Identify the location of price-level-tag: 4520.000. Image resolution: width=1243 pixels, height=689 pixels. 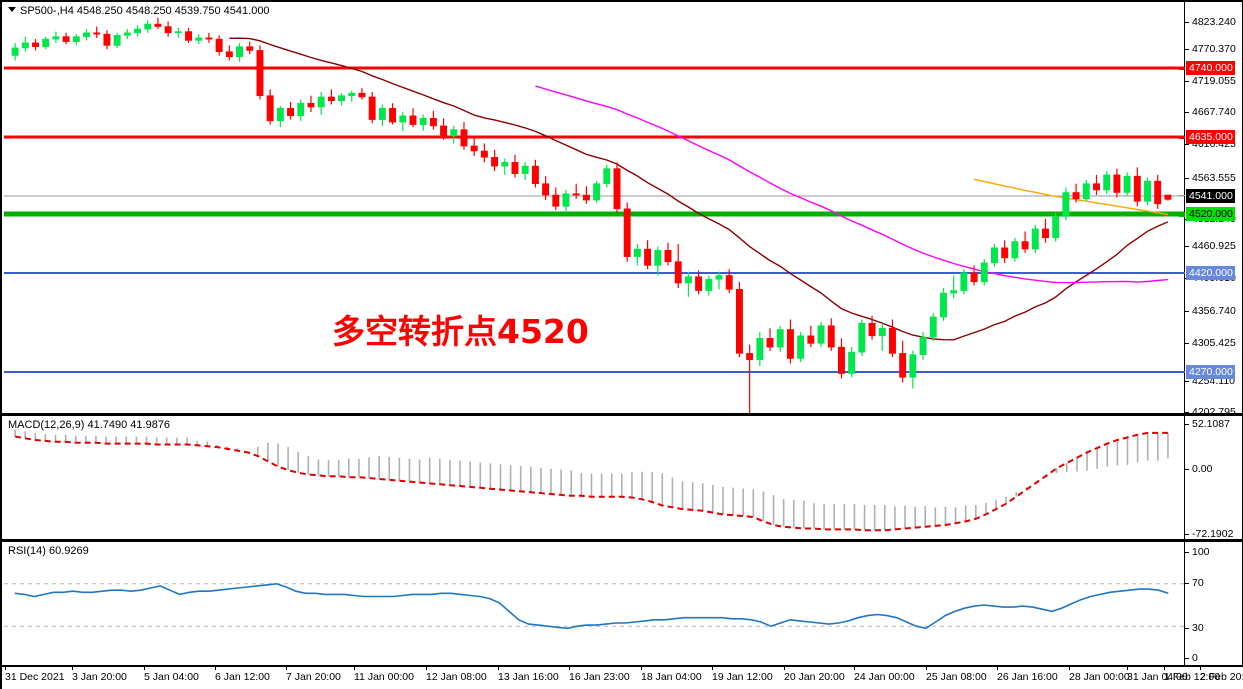
(1210, 214).